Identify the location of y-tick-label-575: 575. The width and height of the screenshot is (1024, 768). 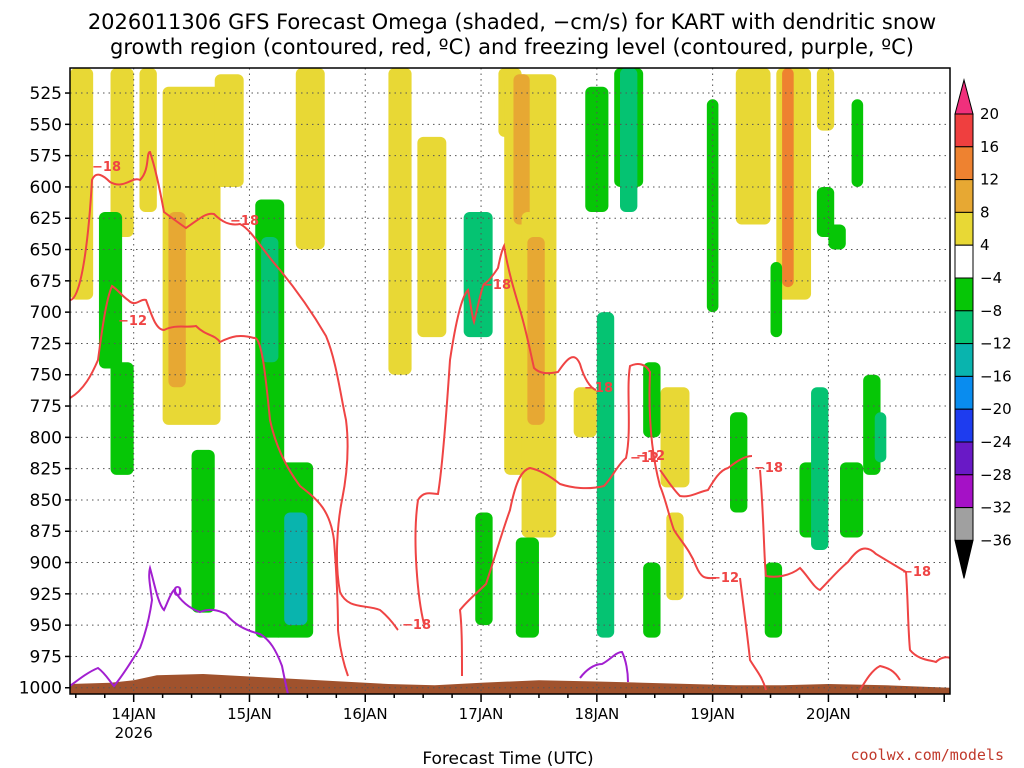
(46, 157).